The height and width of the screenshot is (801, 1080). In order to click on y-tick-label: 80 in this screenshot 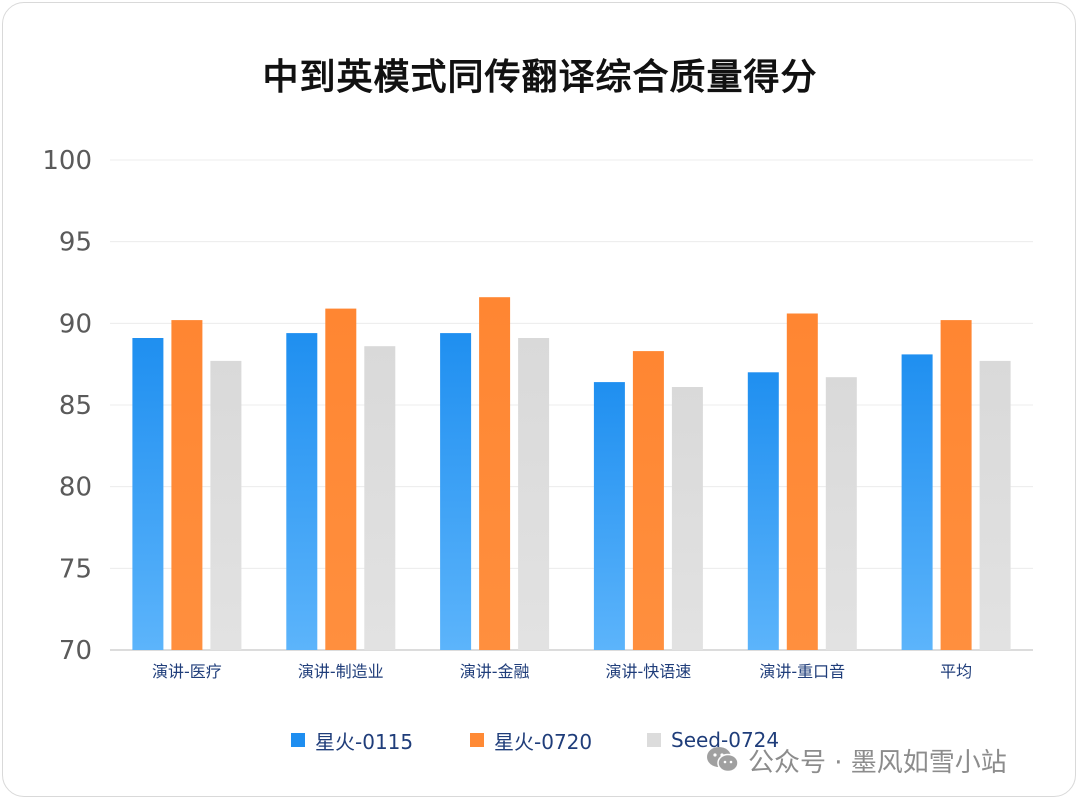, I will do `click(75, 488)`.